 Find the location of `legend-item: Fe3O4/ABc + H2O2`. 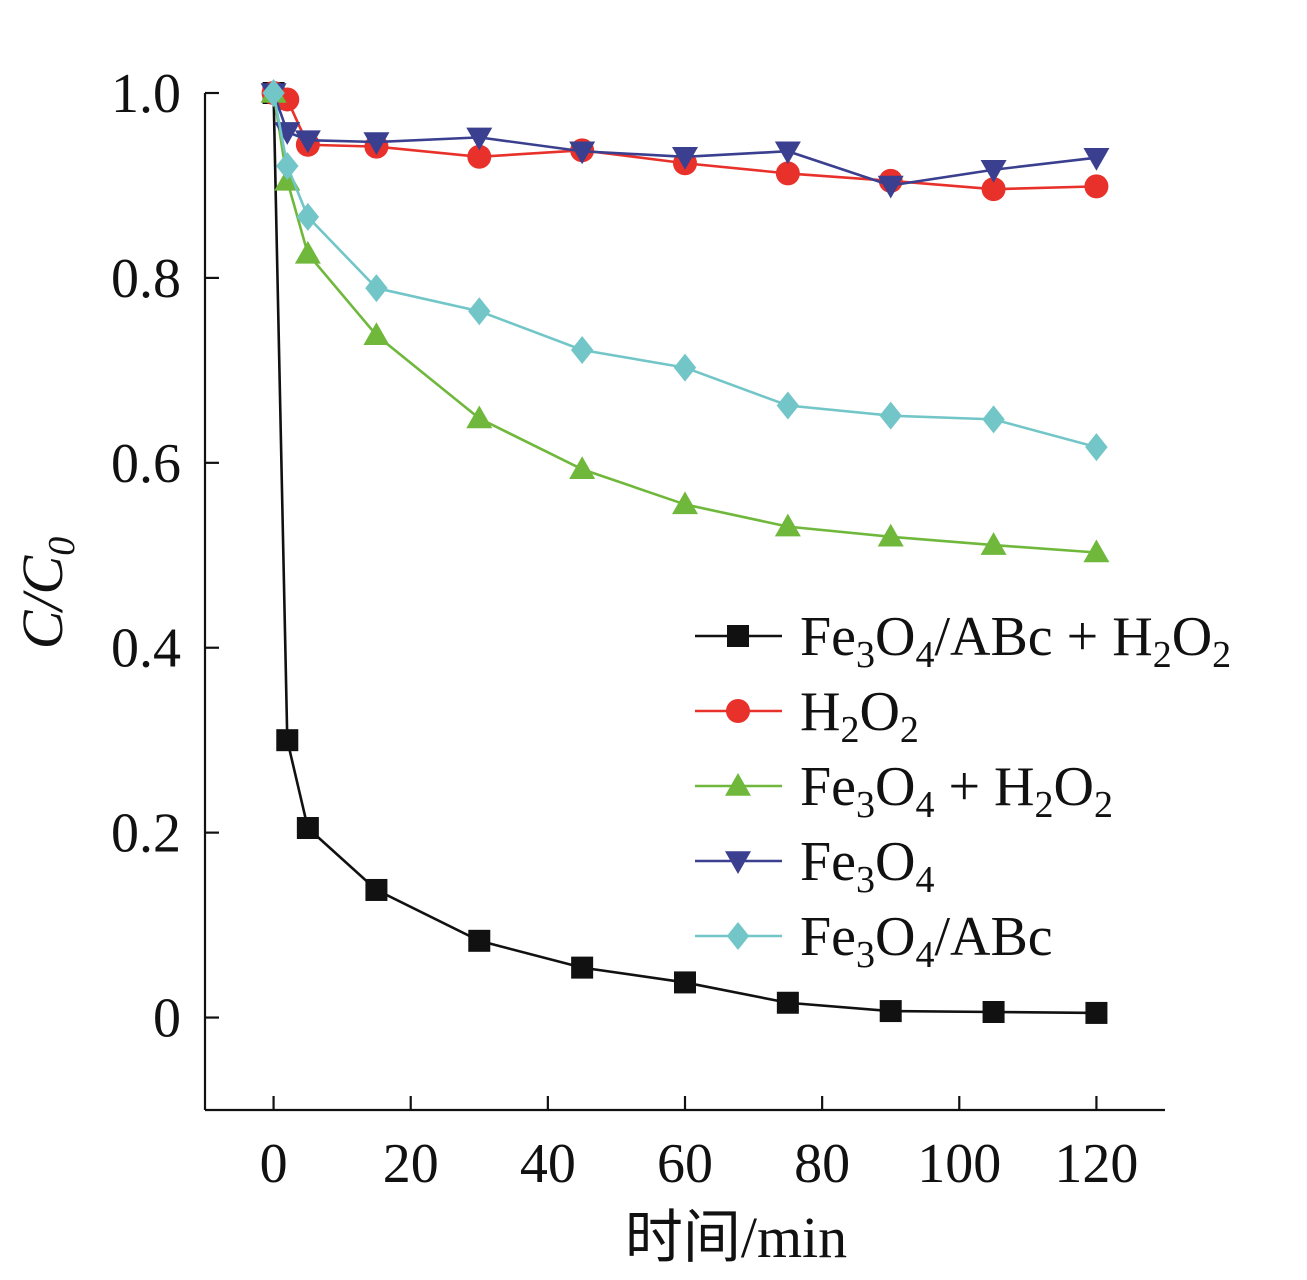

legend-item: Fe3O4/ABc + H2O2 is located at coordinates (963, 641).